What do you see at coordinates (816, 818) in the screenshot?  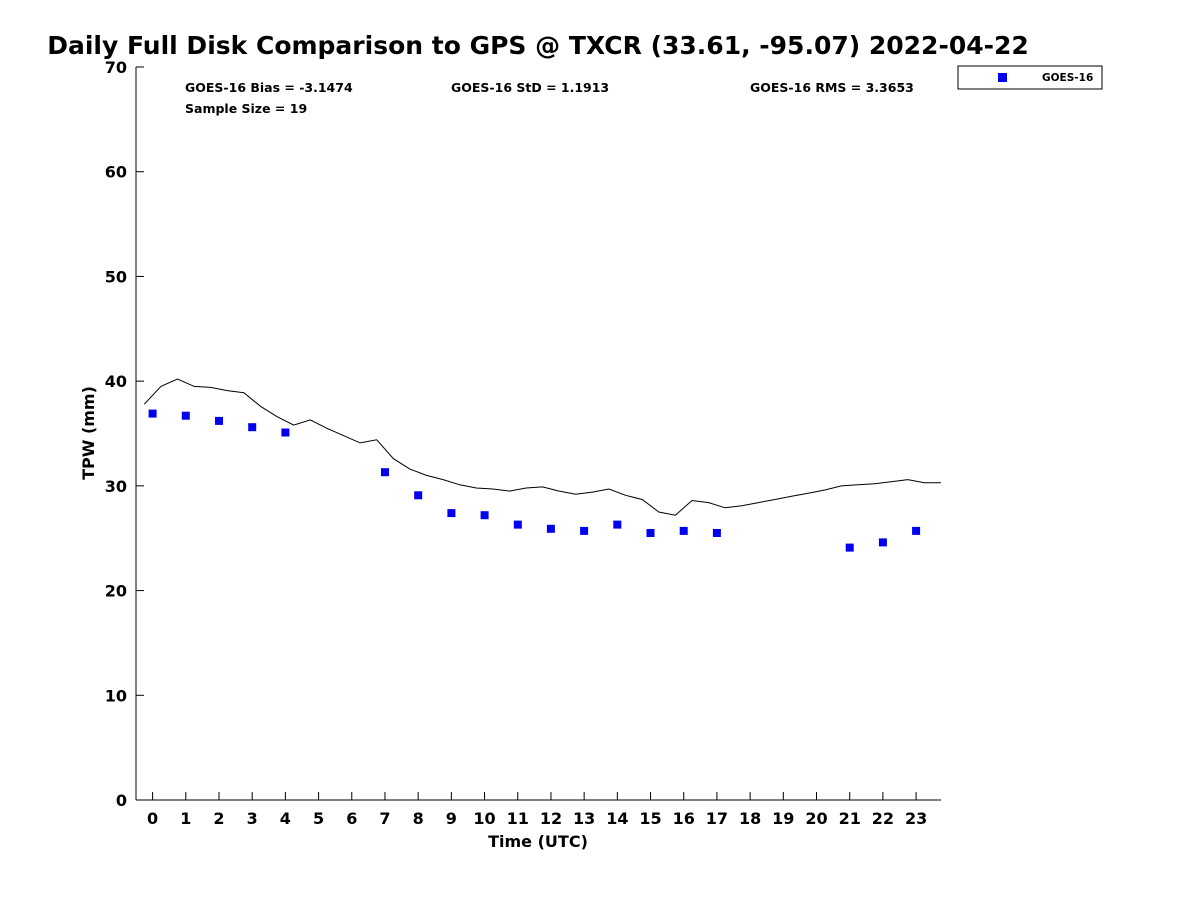 I see `x-tick-label: 20` at bounding box center [816, 818].